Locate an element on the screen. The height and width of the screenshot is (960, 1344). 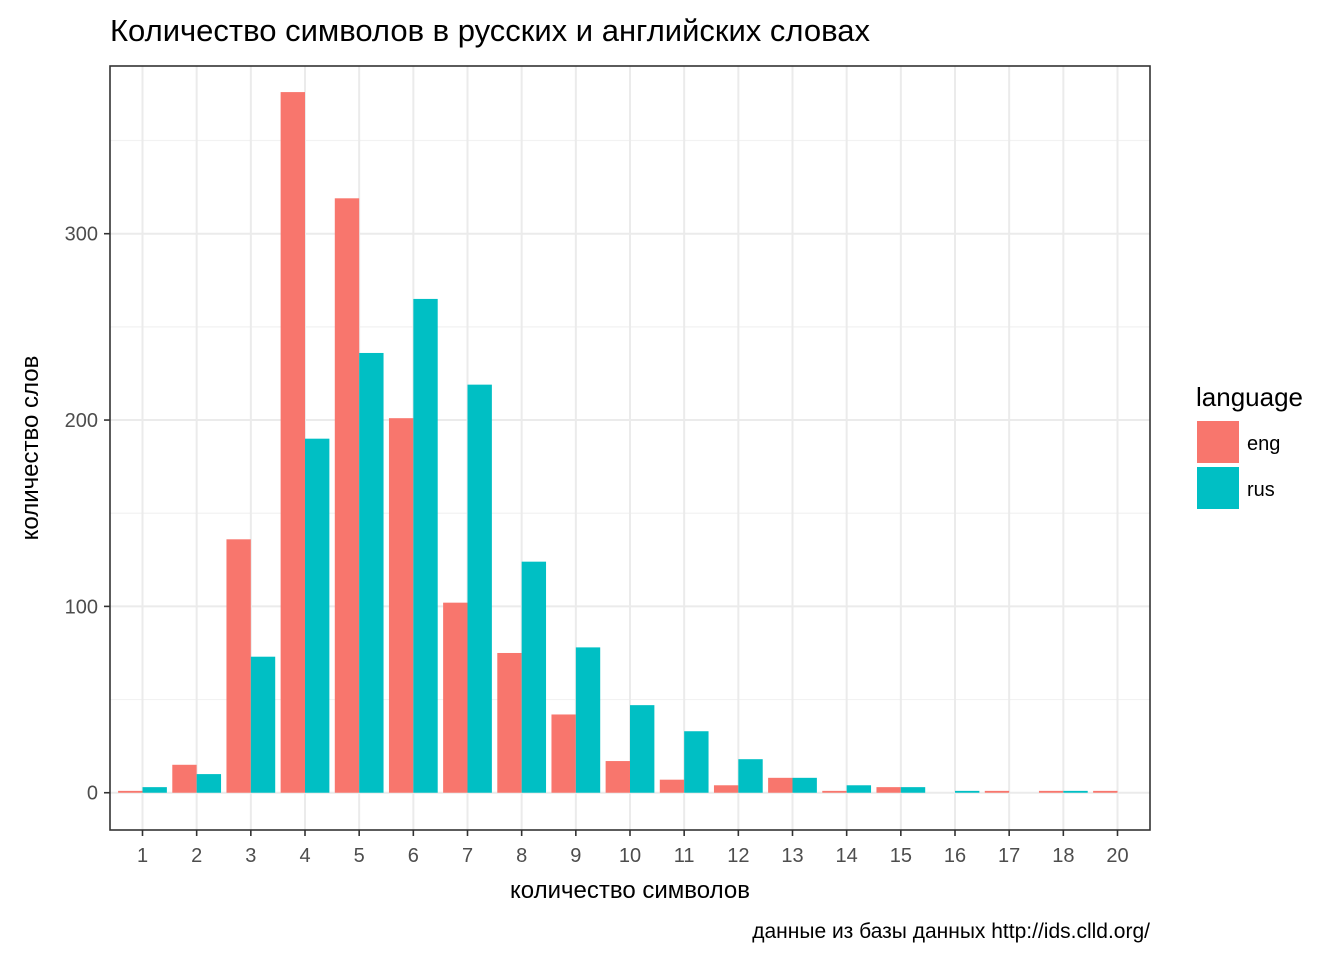
x-tick-label: 18 is located at coordinates (1063, 856).